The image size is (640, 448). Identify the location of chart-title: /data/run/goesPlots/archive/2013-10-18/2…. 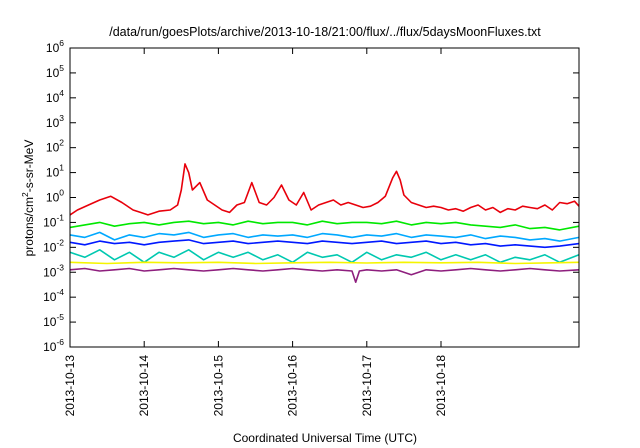
(325, 32).